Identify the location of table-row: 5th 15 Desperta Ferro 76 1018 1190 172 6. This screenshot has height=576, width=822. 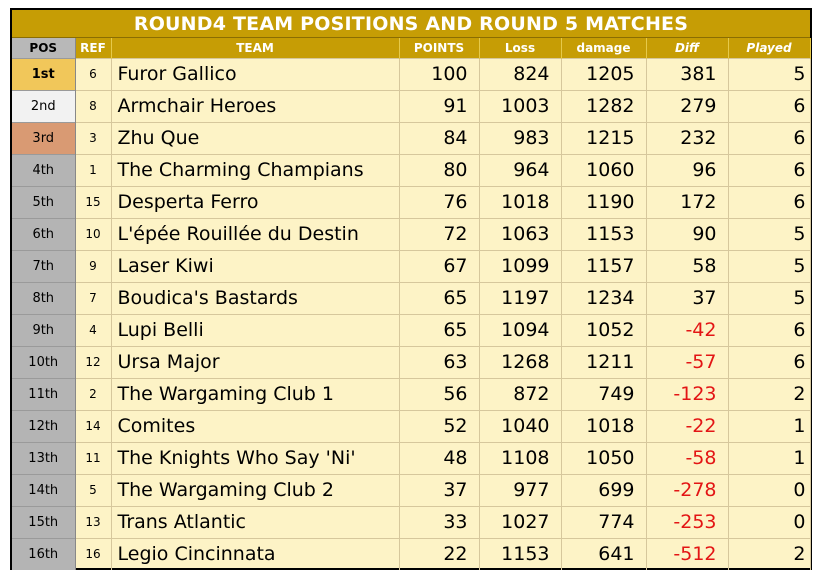
(411, 202).